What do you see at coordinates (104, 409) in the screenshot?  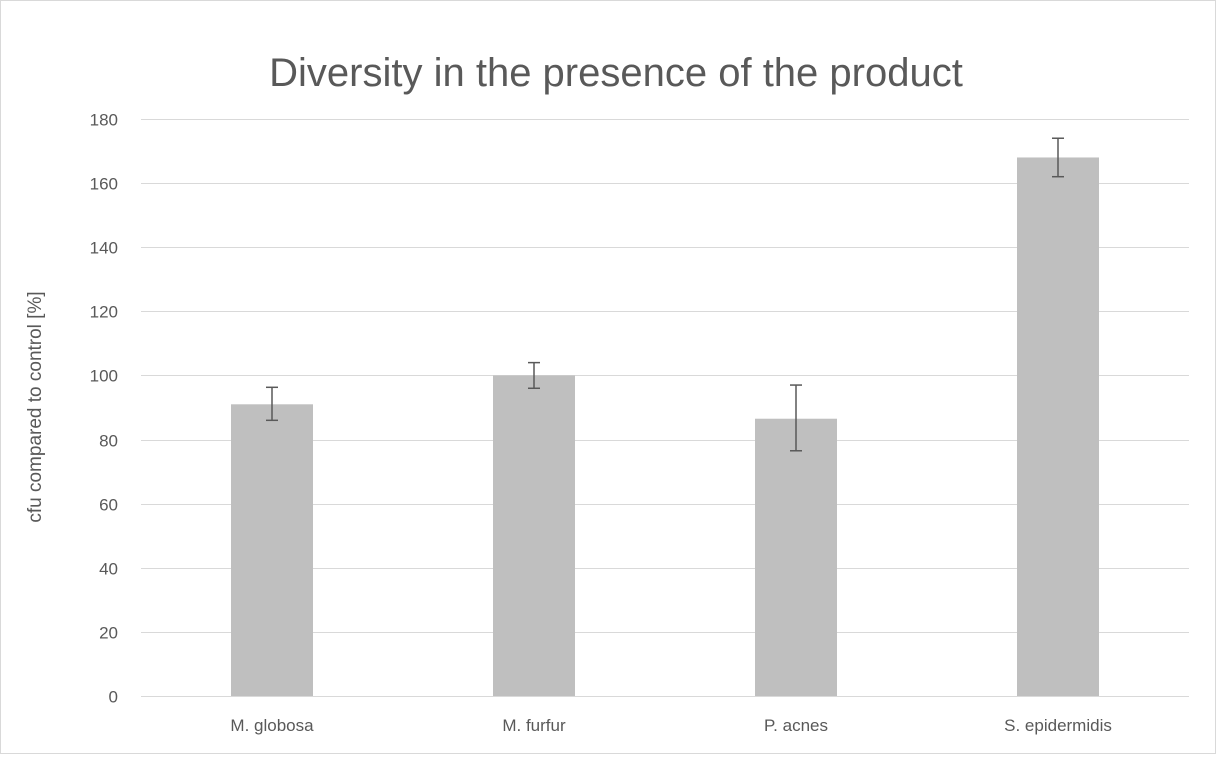 I see `y-tick-labels: 0 20 40 60 80 100 120 140 160 180` at bounding box center [104, 409].